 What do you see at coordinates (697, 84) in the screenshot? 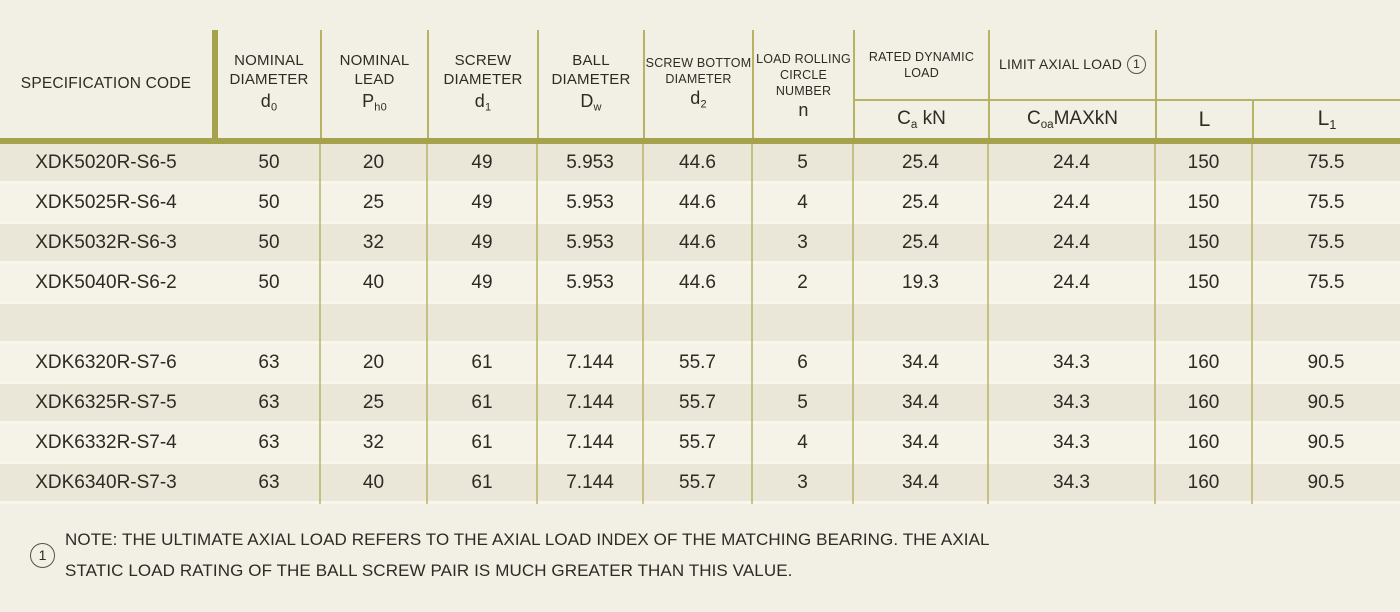
I see `column-header-screw-bottom-diameter: SCREW BOTTOM DIAMETER d2` at bounding box center [697, 84].